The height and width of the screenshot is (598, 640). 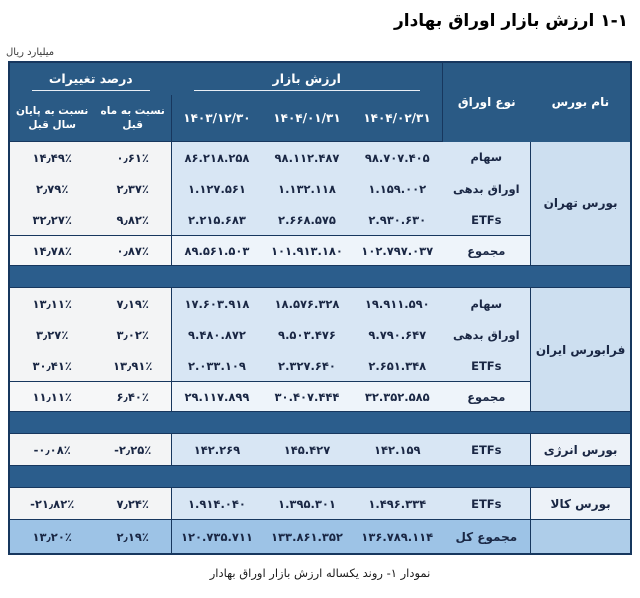 What do you see at coordinates (307, 503) in the screenshot?
I see `value-cell: ۱.۳۹۵.۳۰۱` at bounding box center [307, 503].